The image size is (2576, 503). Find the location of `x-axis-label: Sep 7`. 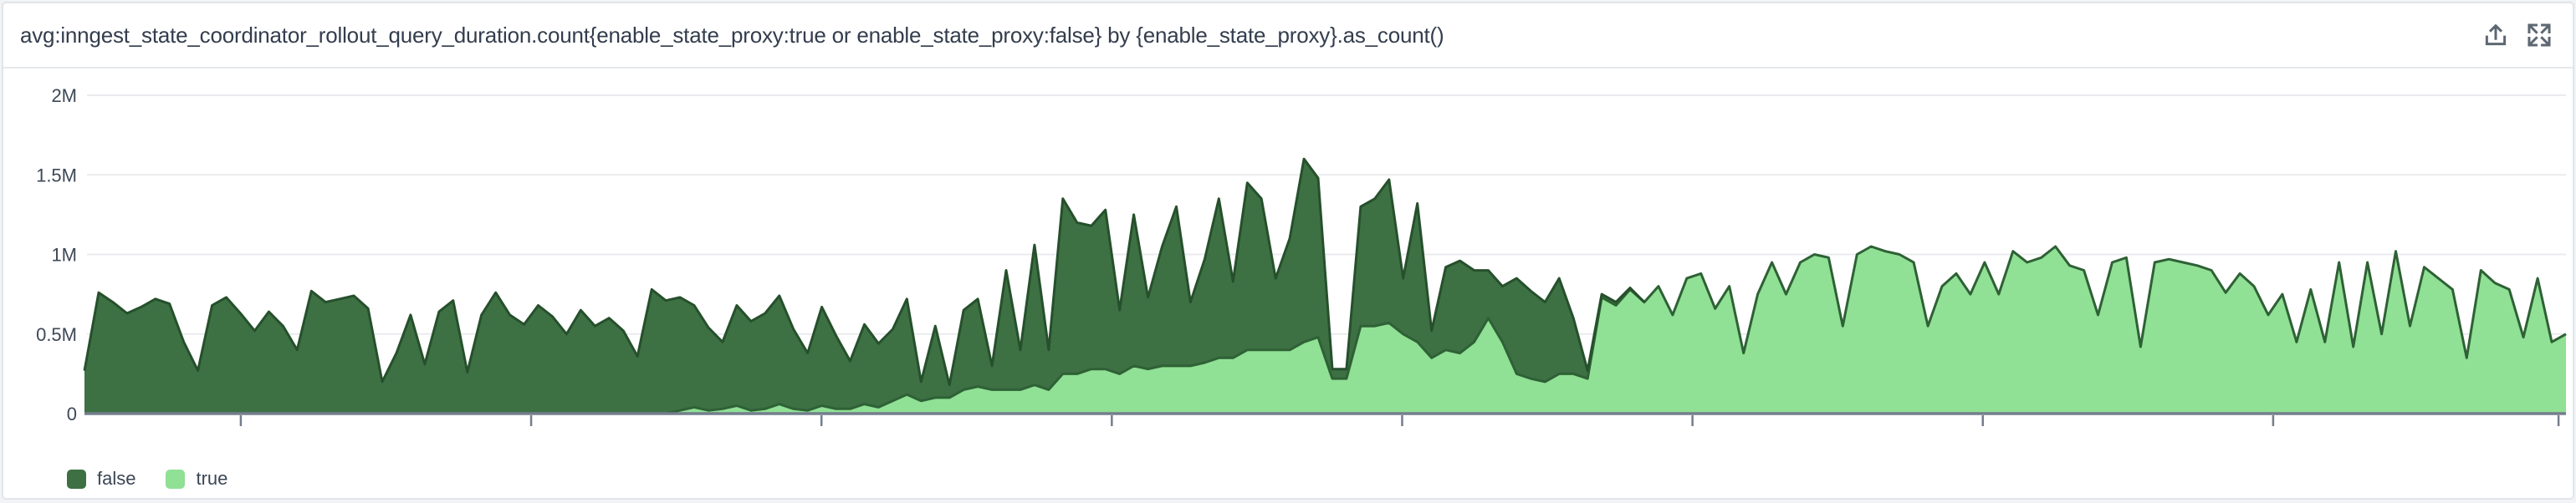

x-axis-label: Sep 7 is located at coordinates (822, 435).